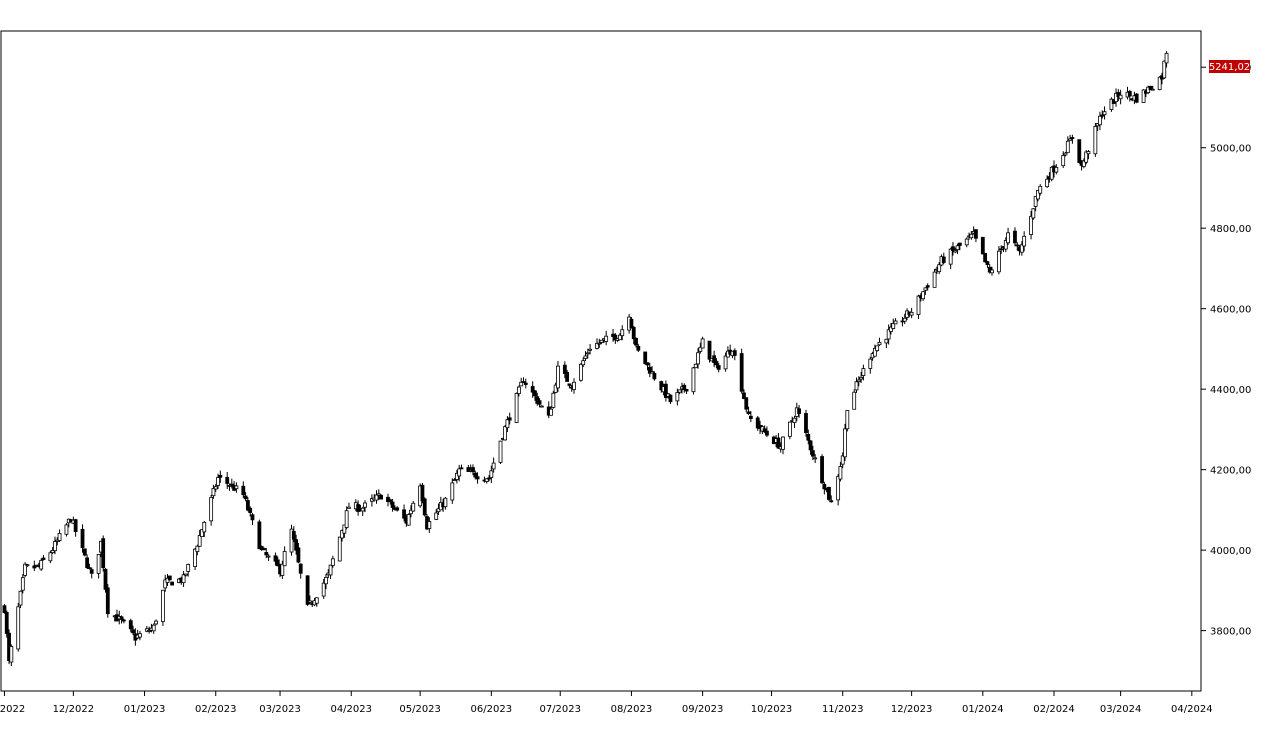 Image resolution: width=1280 pixels, height=743 pixels. Describe the element at coordinates (1230, 229) in the screenshot. I see `y-tick-label: 4800,00` at that location.